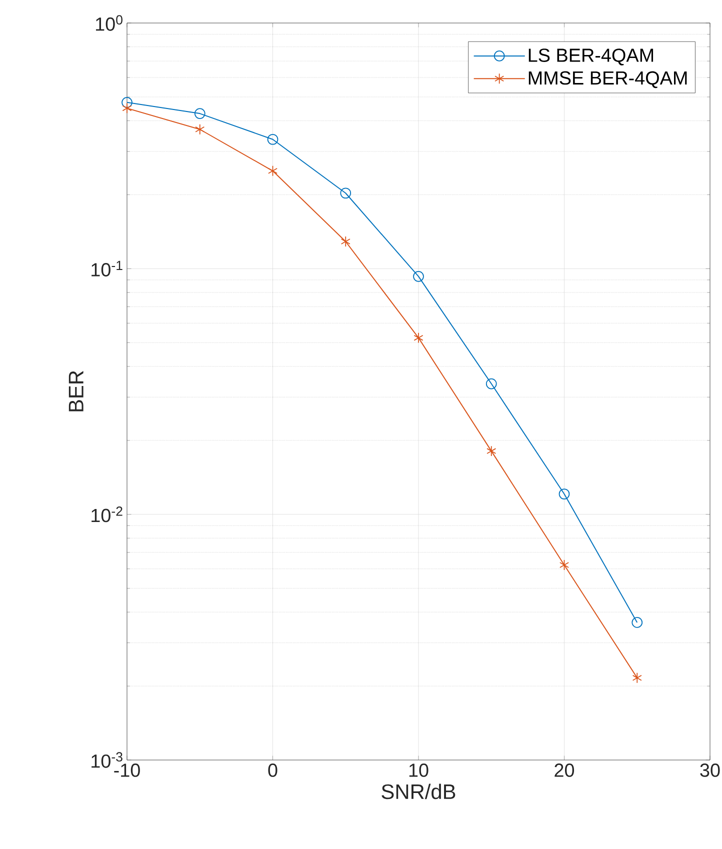  Describe the element at coordinates (109, 23) in the screenshot. I see `y-tick-label: 10$^{0}$` at that location.